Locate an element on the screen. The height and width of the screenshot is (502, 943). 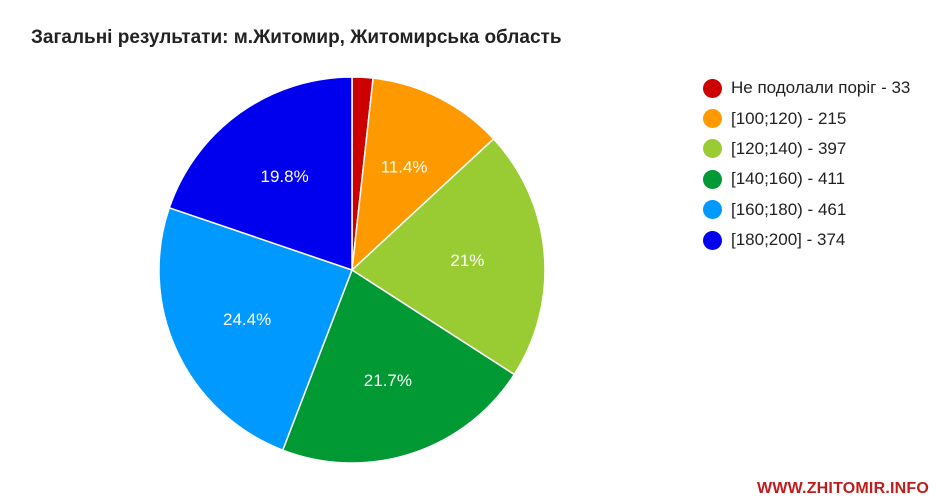
legend-item: [160;180) - 461 is located at coordinates (806, 210).